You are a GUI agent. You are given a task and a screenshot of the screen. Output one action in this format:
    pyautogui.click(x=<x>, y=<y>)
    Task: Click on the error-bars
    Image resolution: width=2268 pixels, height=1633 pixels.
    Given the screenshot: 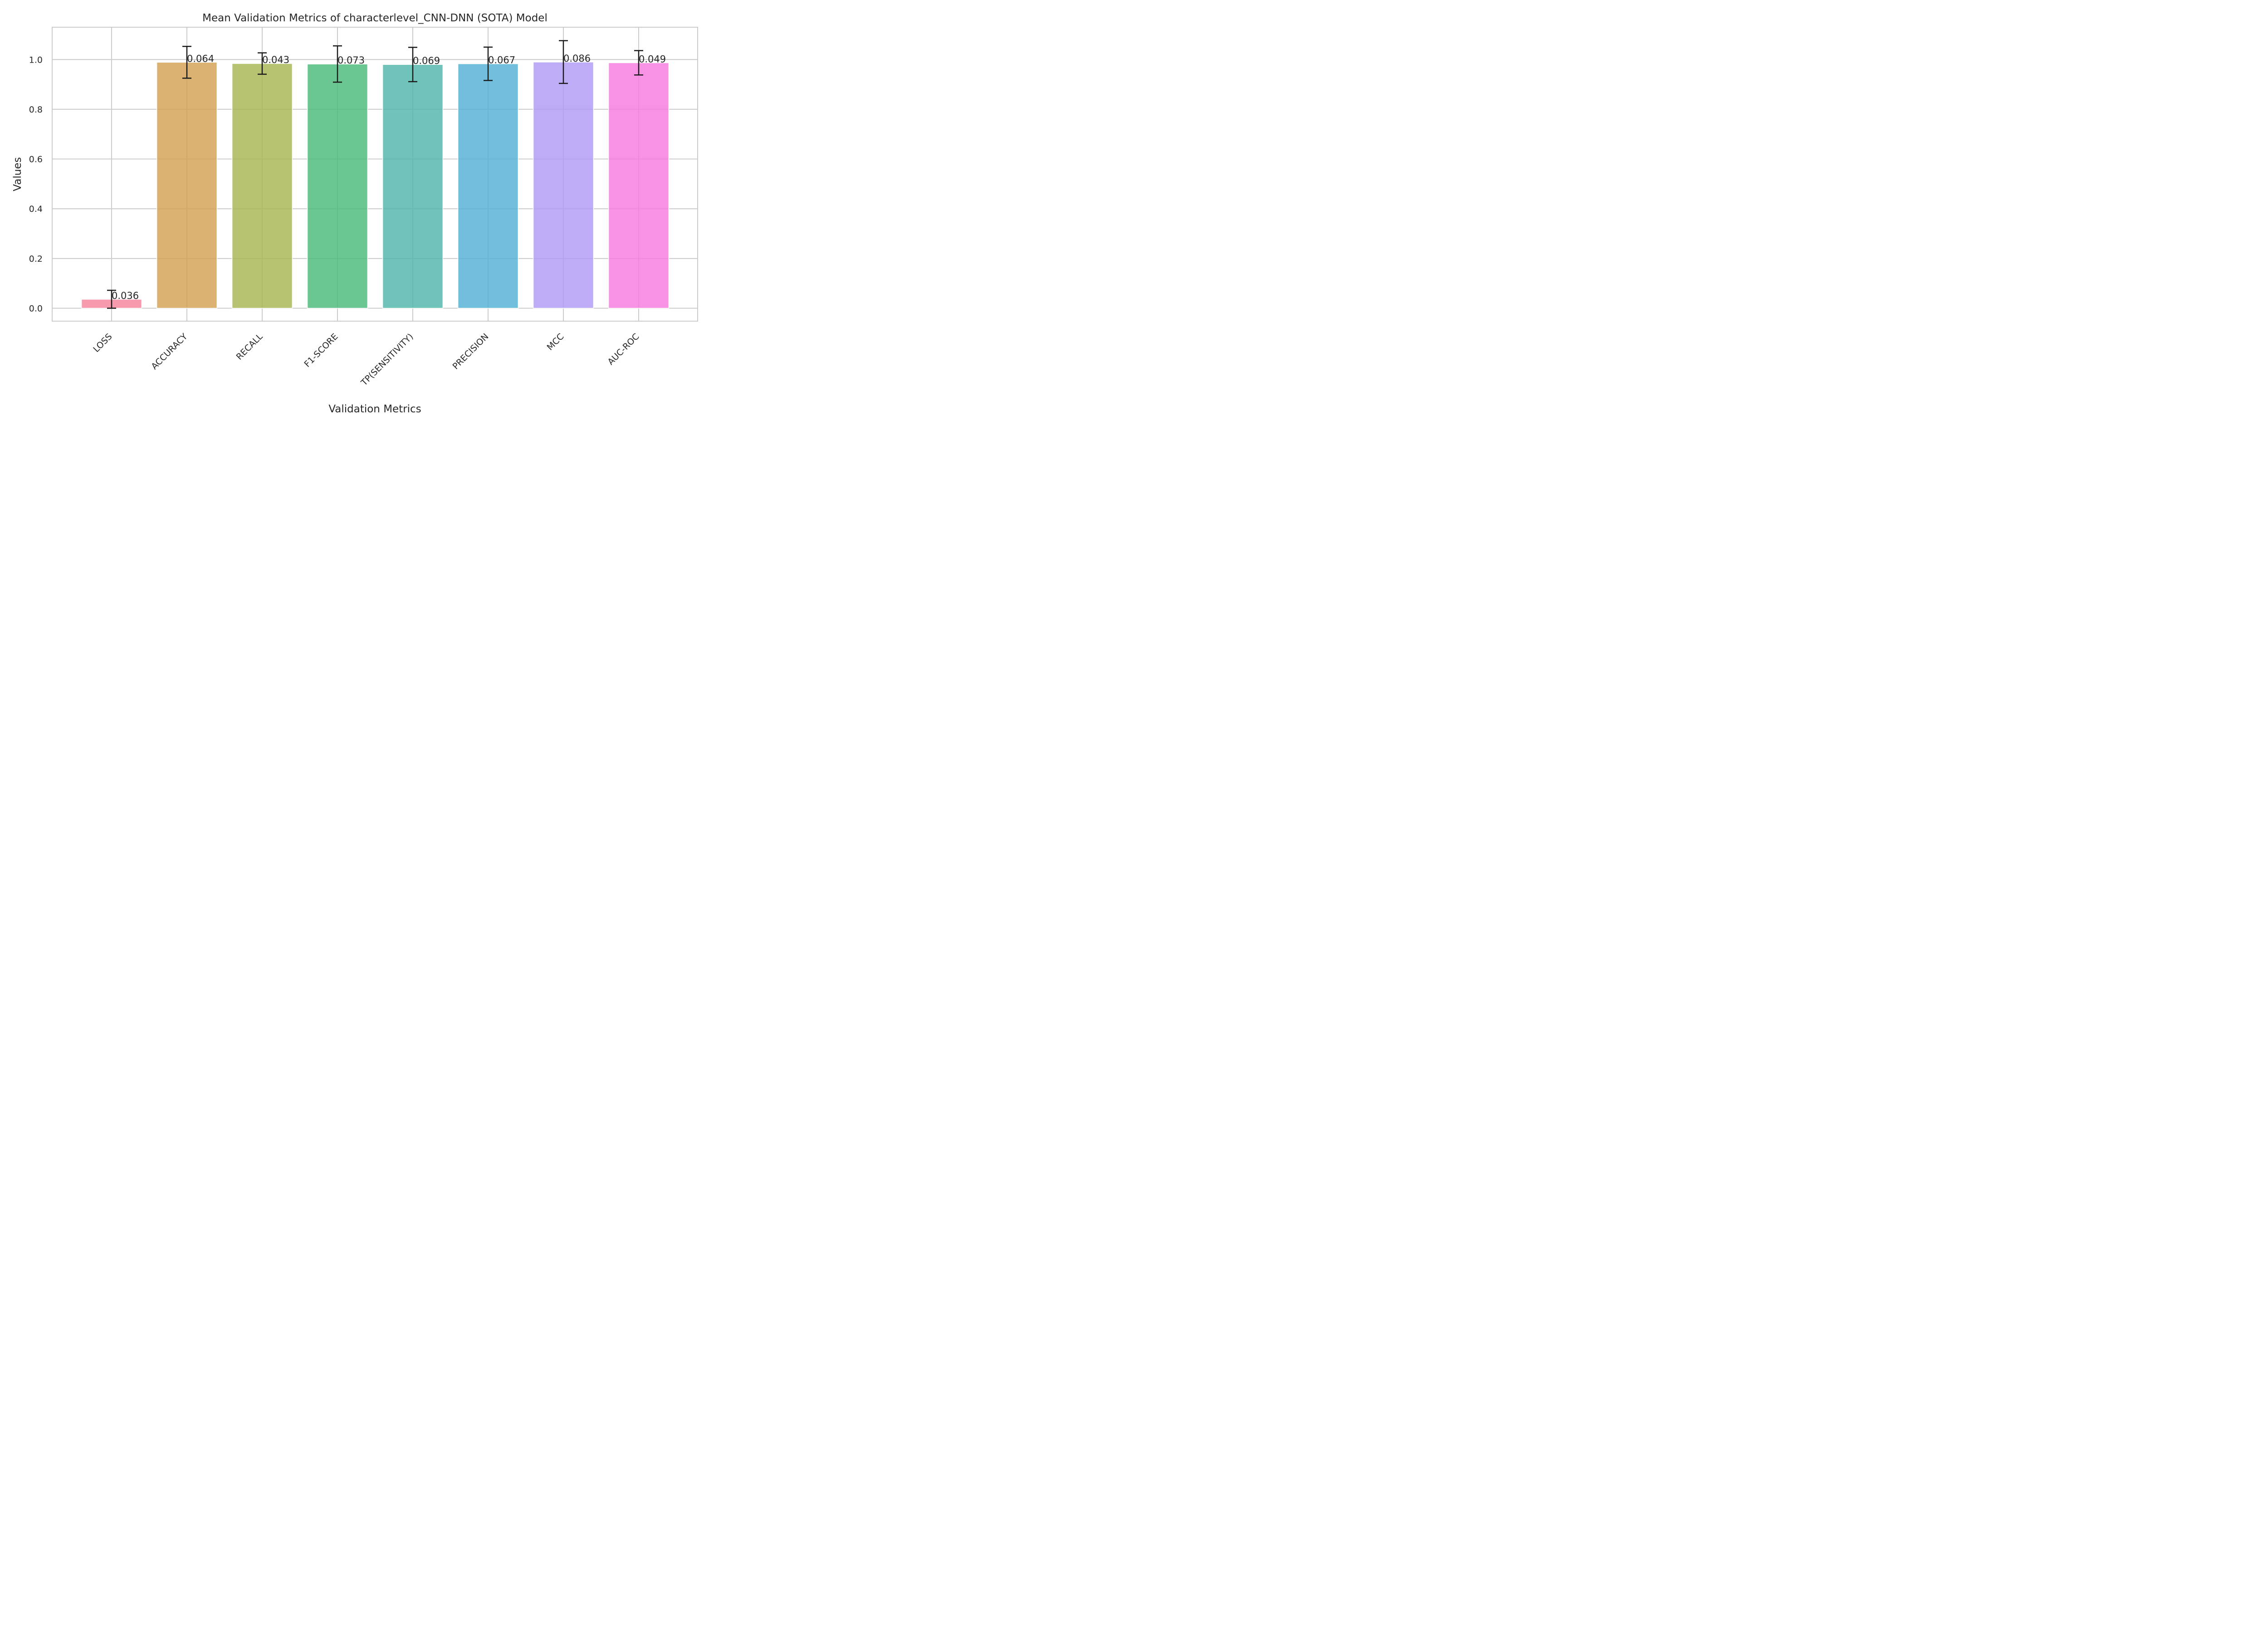 What is the action you would take?
    pyautogui.click(x=375, y=174)
    